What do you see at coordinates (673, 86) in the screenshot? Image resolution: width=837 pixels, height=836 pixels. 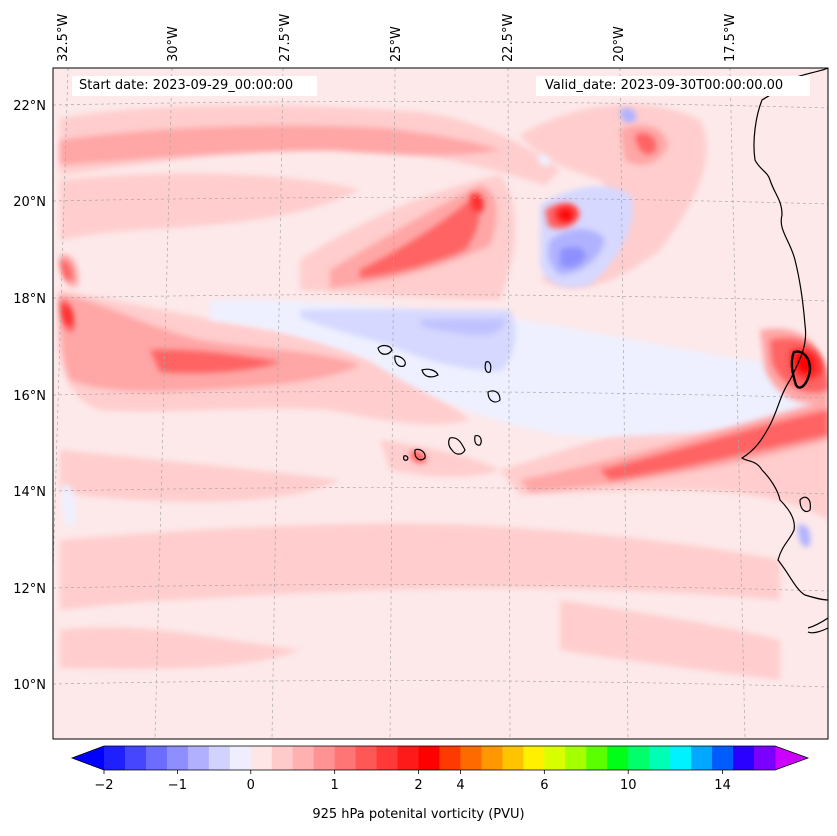 I see `valid-date-label: Valid_date: 2023-09-30T00:00:00.00` at bounding box center [673, 86].